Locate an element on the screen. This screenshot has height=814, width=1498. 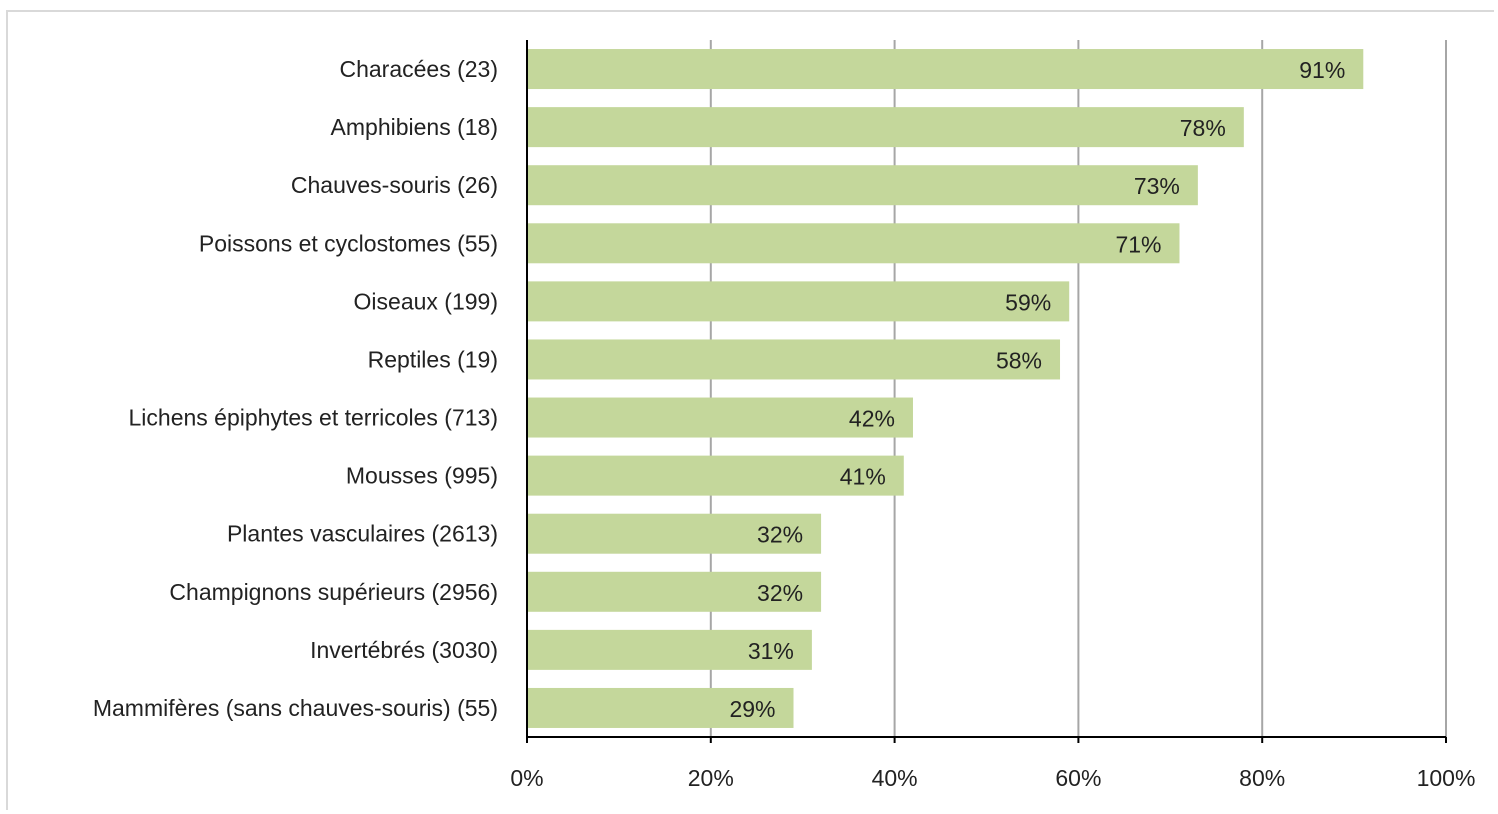
data-label: 41% is located at coordinates (863, 477).